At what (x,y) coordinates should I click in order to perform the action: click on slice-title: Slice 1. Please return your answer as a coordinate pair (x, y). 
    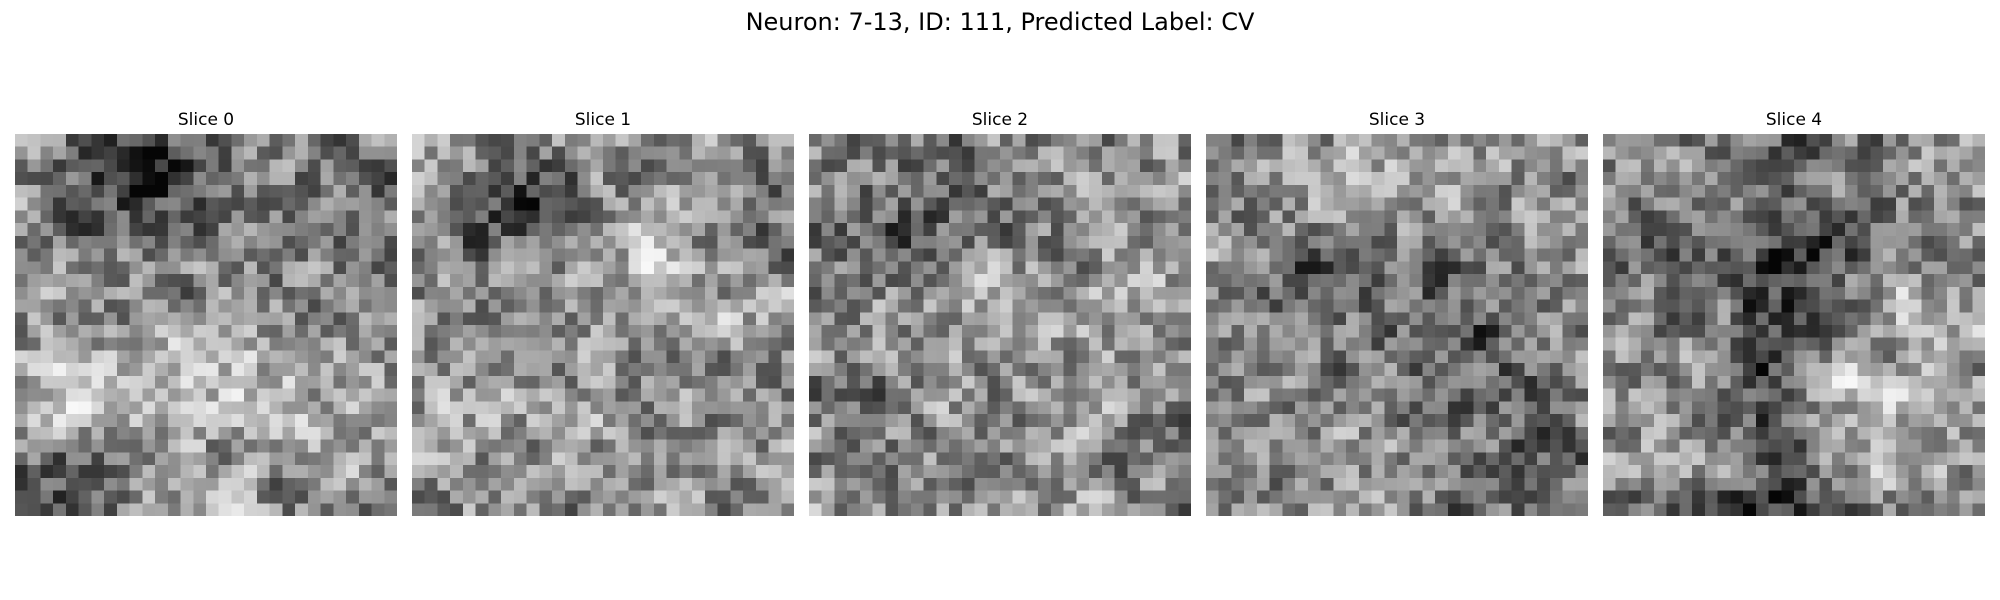
    Looking at the image, I should click on (603, 120).